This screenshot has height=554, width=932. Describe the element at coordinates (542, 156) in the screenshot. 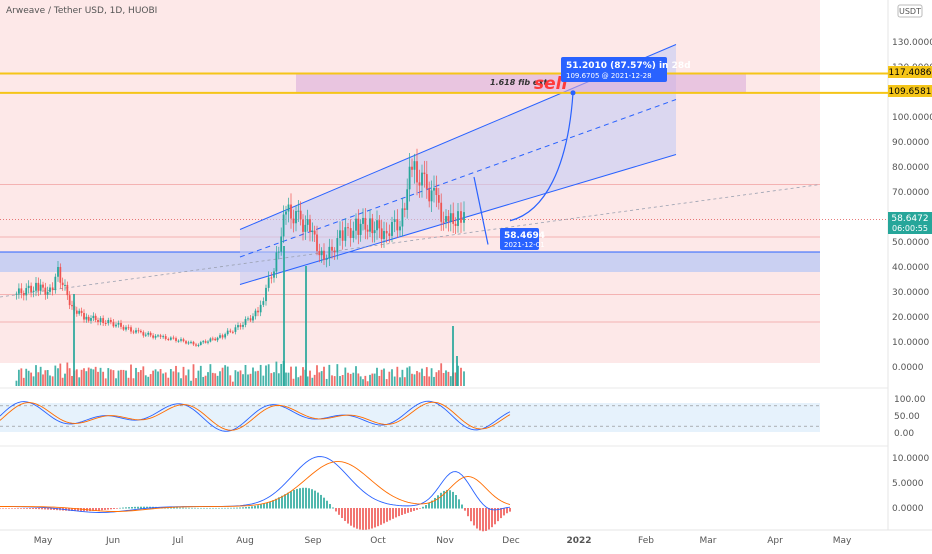

I see `projection` at that location.